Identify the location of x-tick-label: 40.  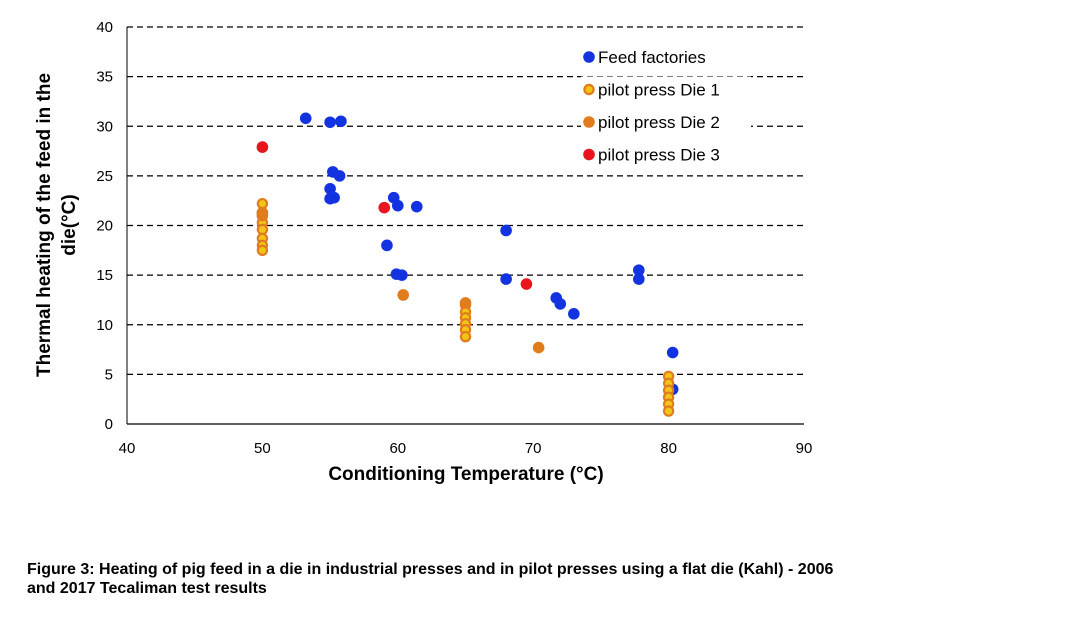
(127, 448).